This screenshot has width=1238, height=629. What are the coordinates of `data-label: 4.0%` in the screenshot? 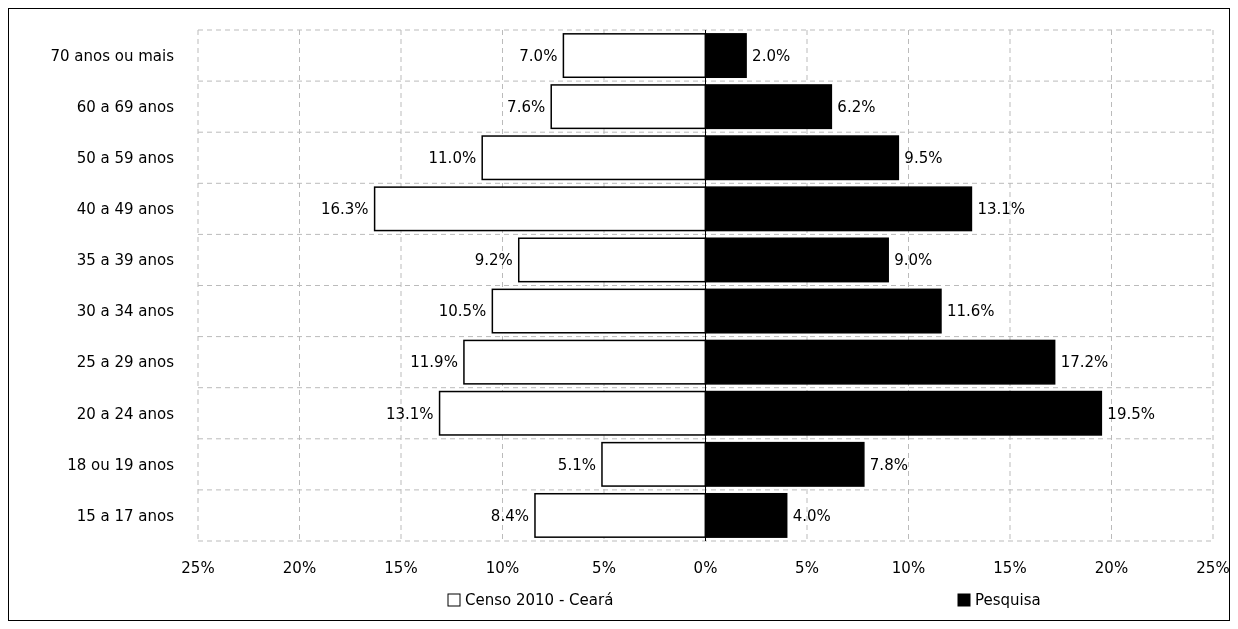 It's located at (811, 515).